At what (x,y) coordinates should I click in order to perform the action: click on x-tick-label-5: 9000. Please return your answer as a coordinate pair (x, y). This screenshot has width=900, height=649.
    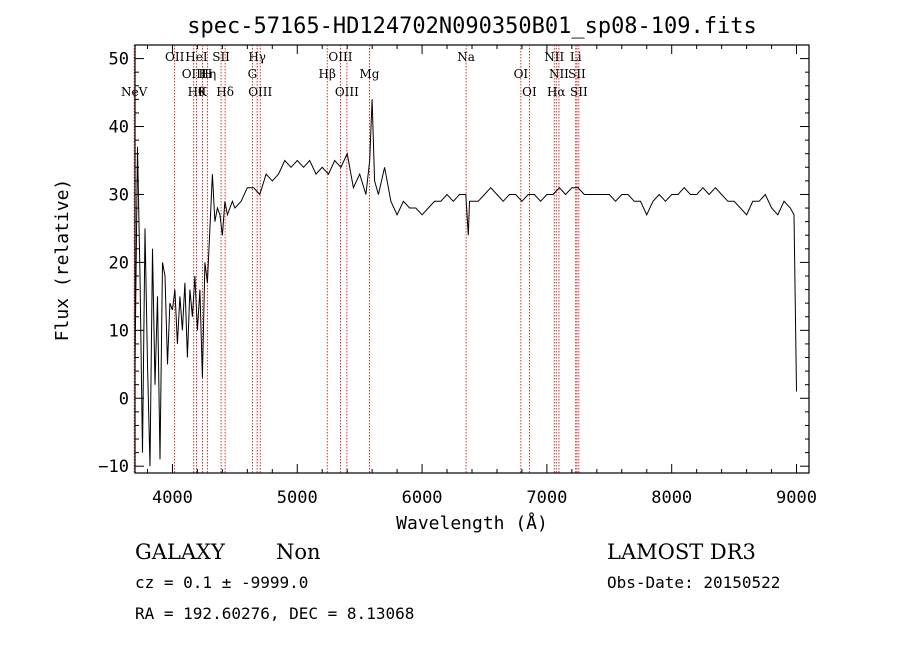
    Looking at the image, I should click on (796, 498).